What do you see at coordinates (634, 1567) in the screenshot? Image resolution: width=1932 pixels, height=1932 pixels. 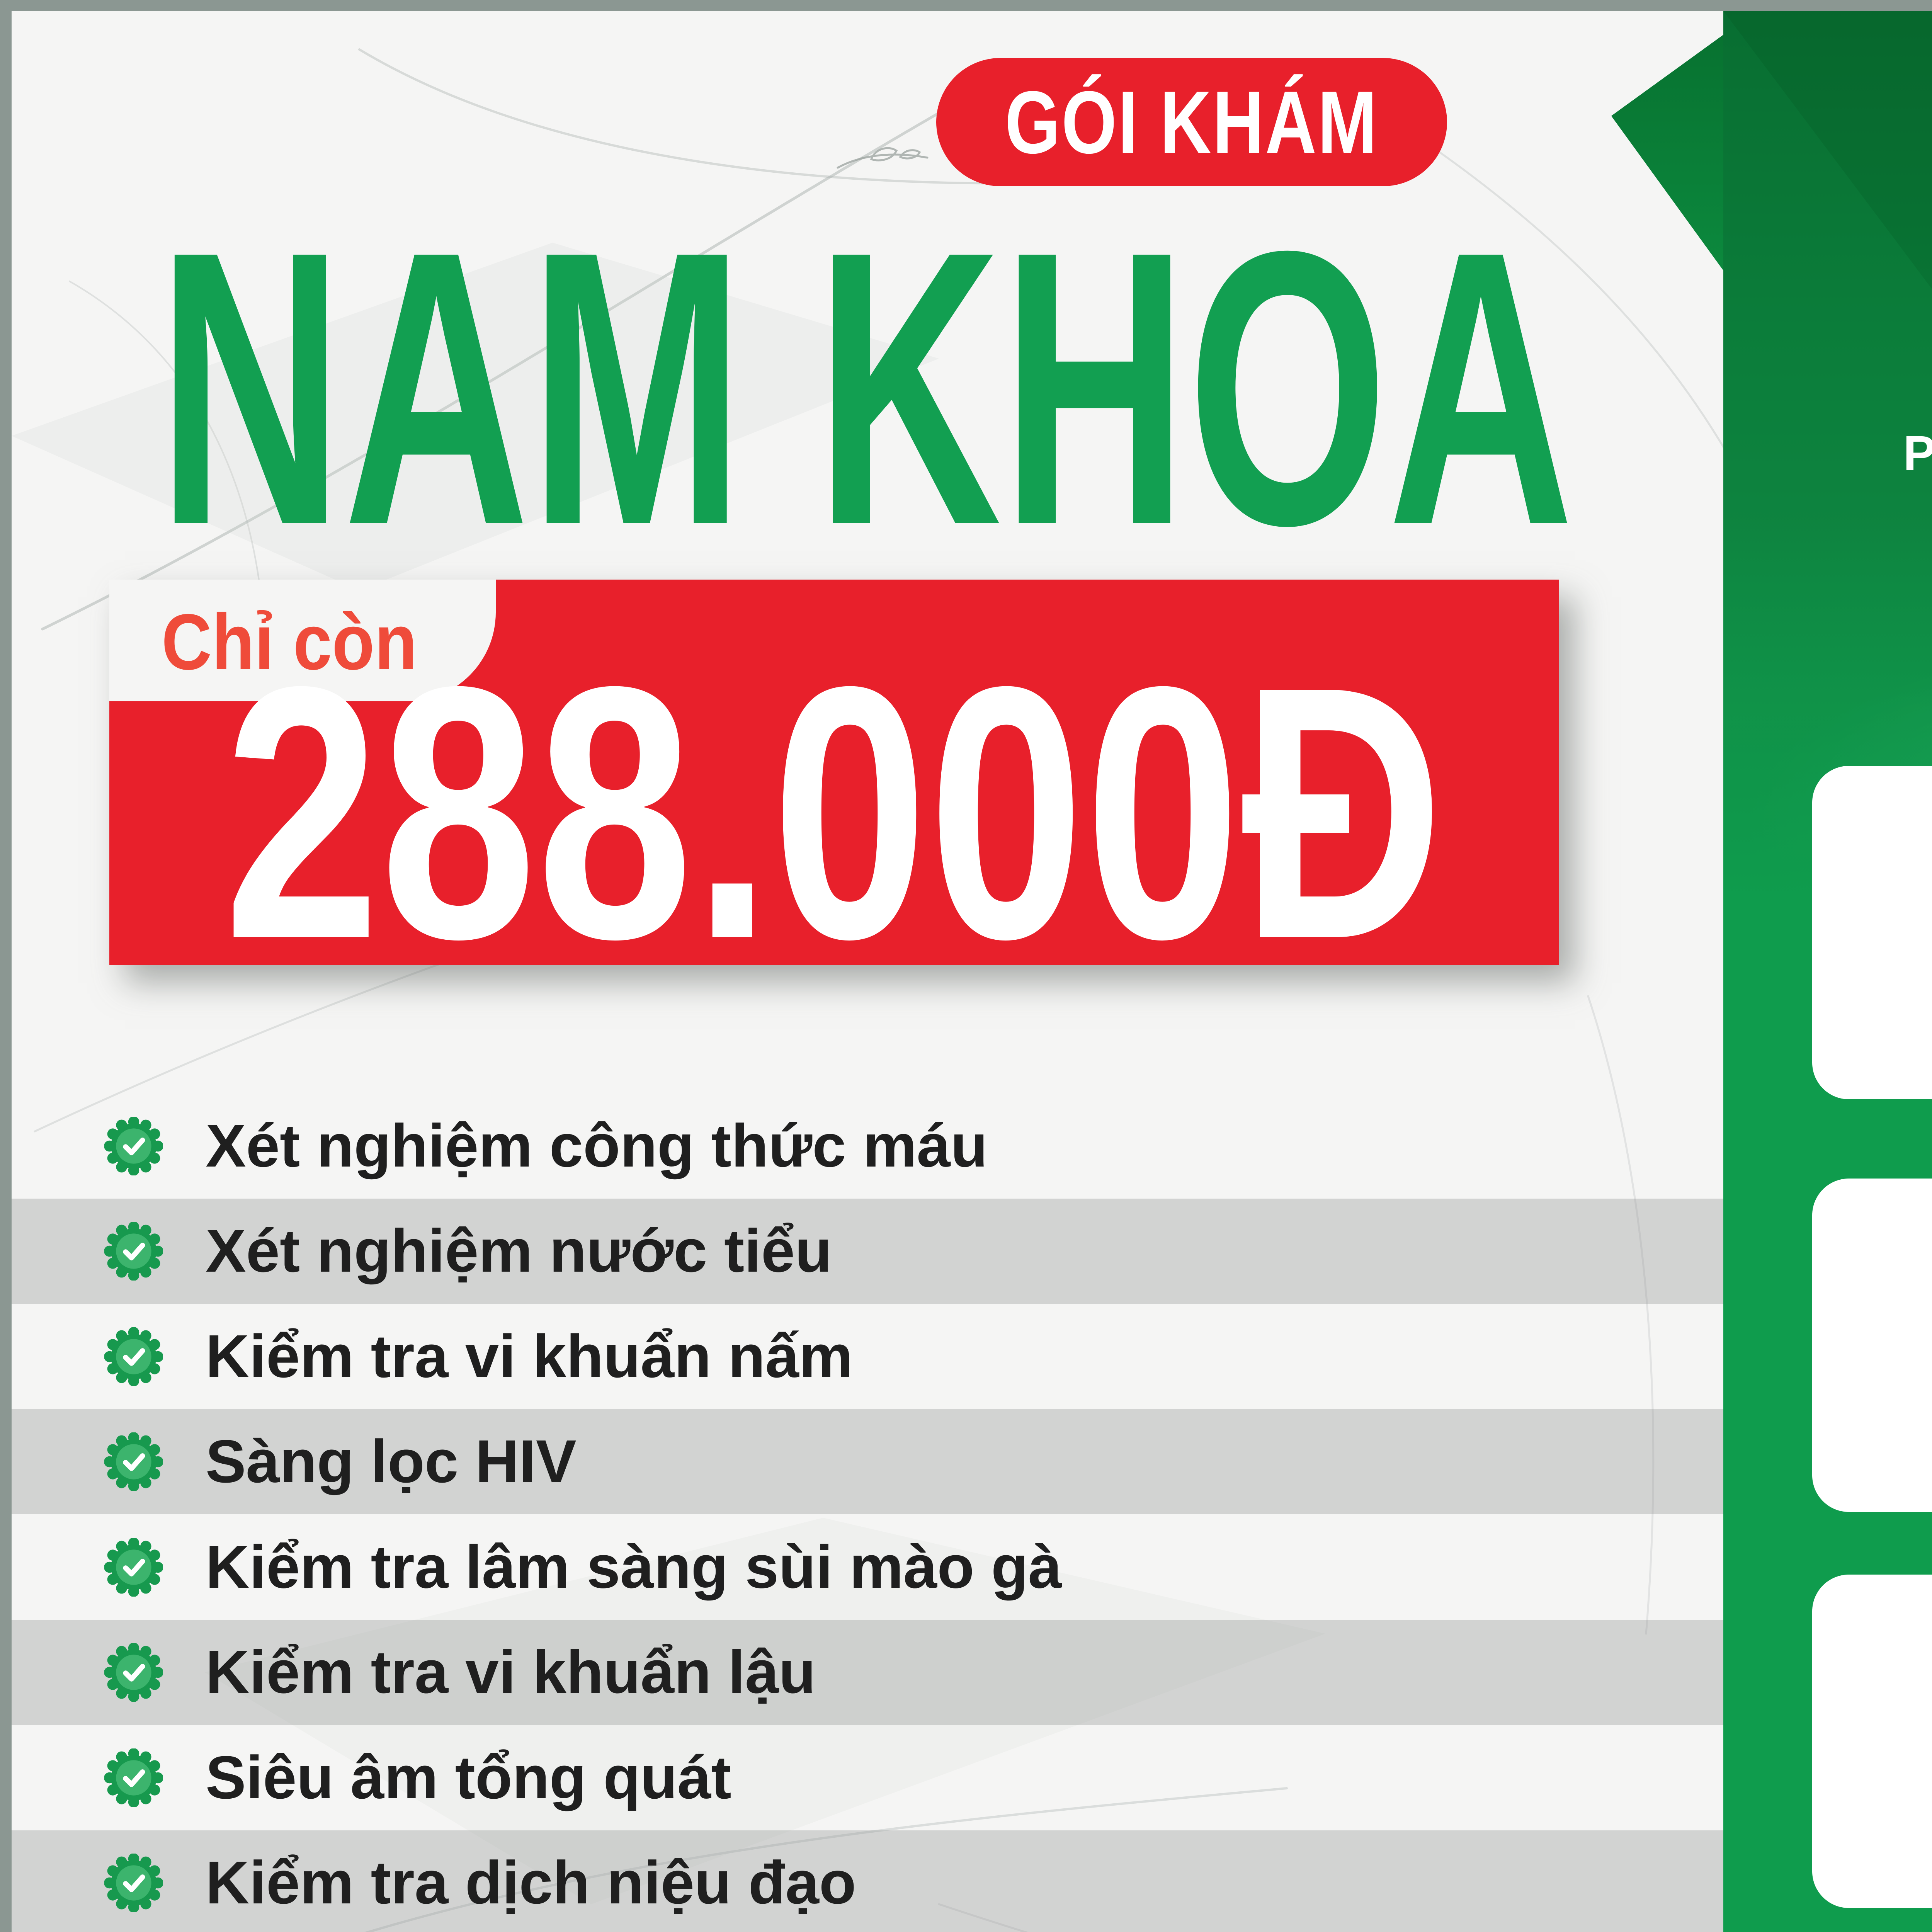 I see `list-item-label: Kiểm tra lâm sàng sùi mào gà` at bounding box center [634, 1567].